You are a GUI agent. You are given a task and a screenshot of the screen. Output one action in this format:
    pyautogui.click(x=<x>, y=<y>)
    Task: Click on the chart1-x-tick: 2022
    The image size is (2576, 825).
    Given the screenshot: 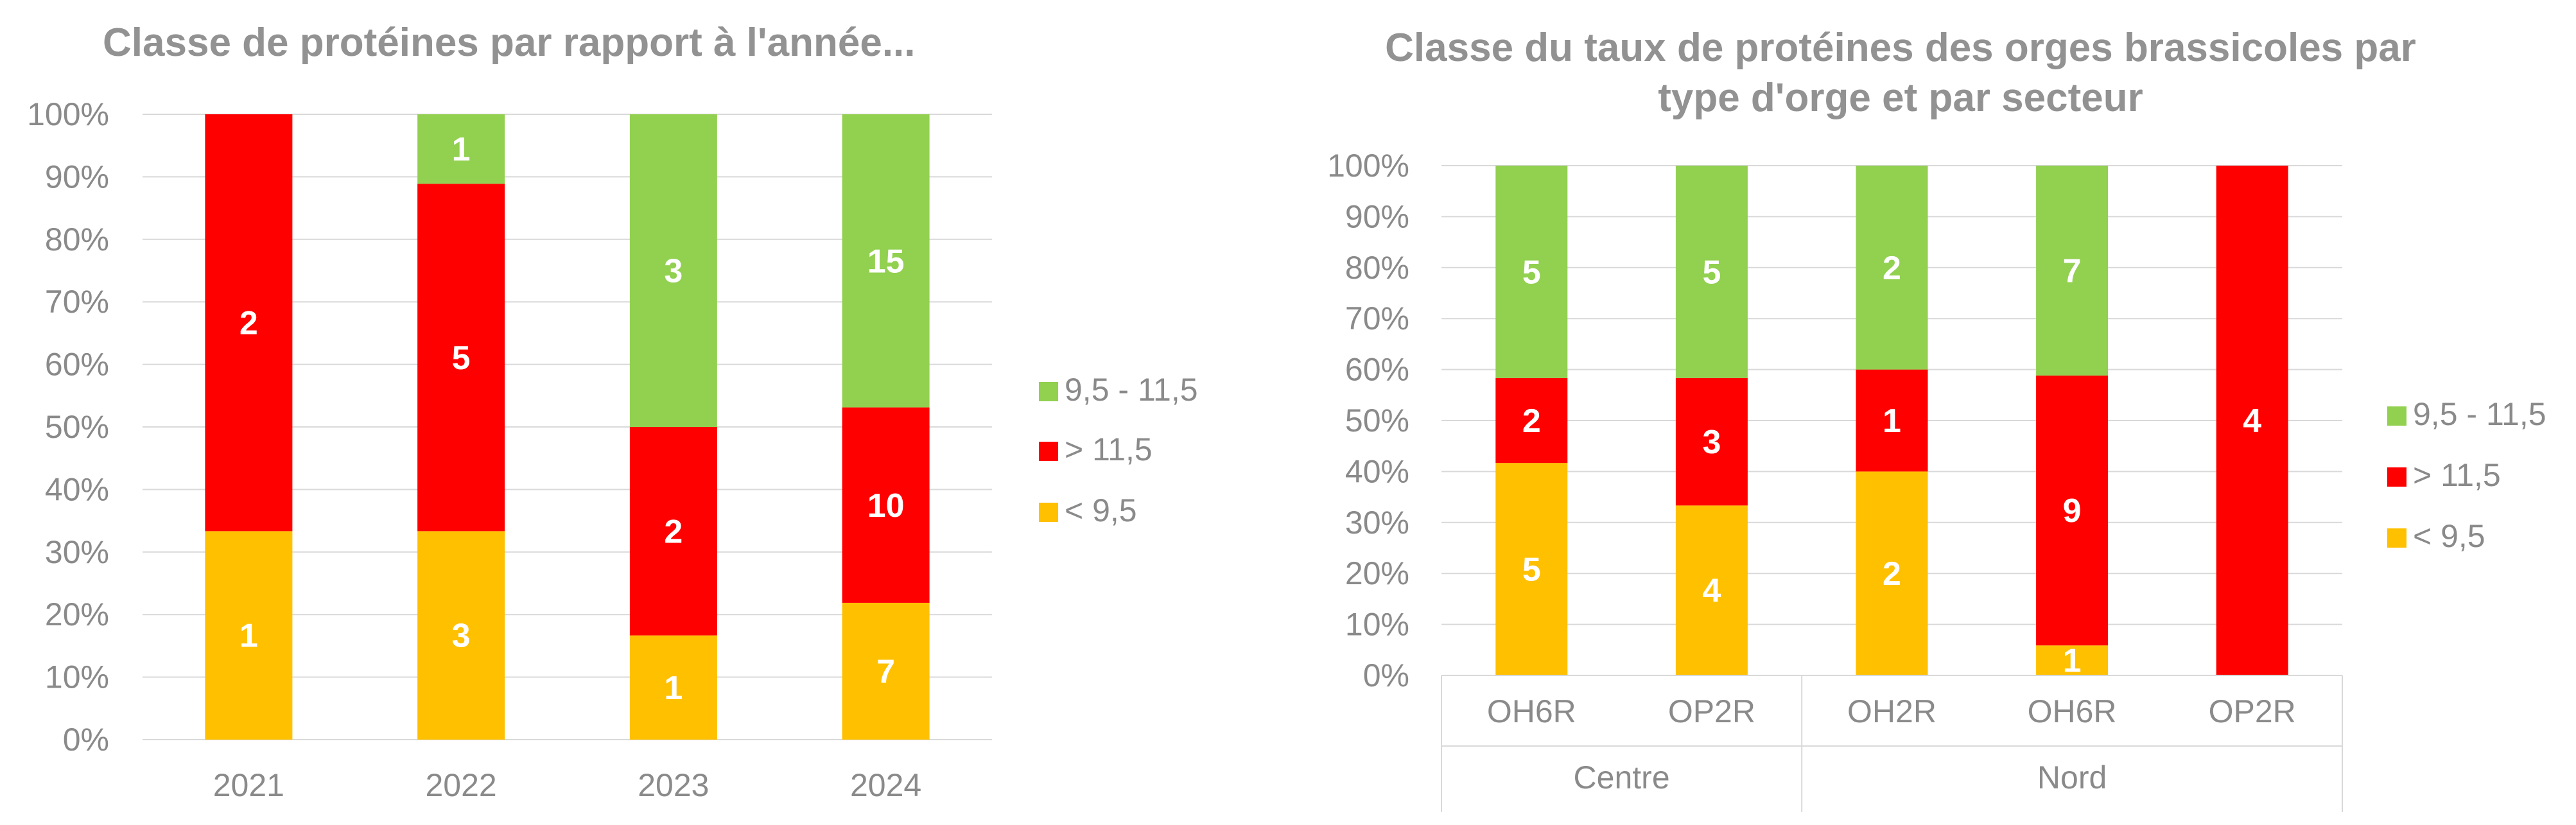 What is the action you would take?
    pyautogui.click(x=461, y=785)
    